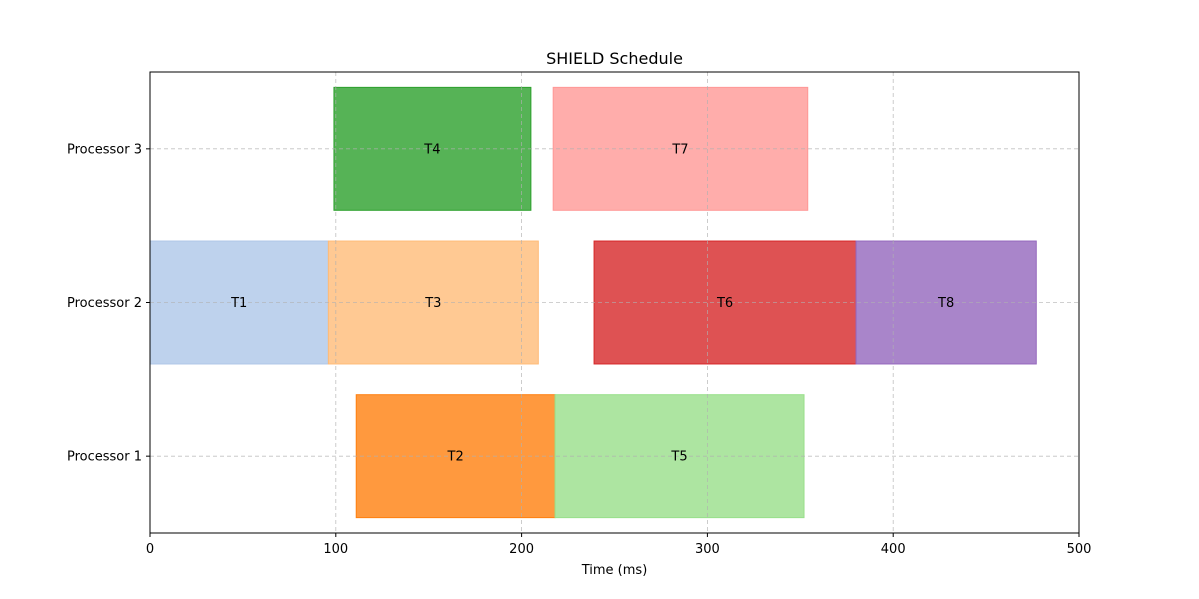 The width and height of the screenshot is (1199, 599). I want to click on x-axis-ticks: 0 100 200 300 400 500, so click(619, 545).